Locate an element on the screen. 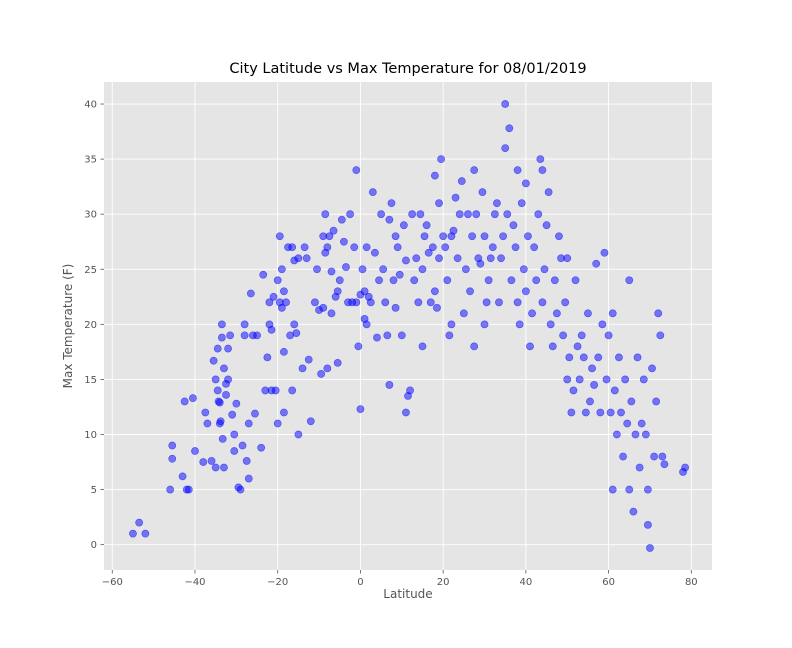 The height and width of the screenshot is (648, 792). y-tick-label: 40 is located at coordinates (90, 105).